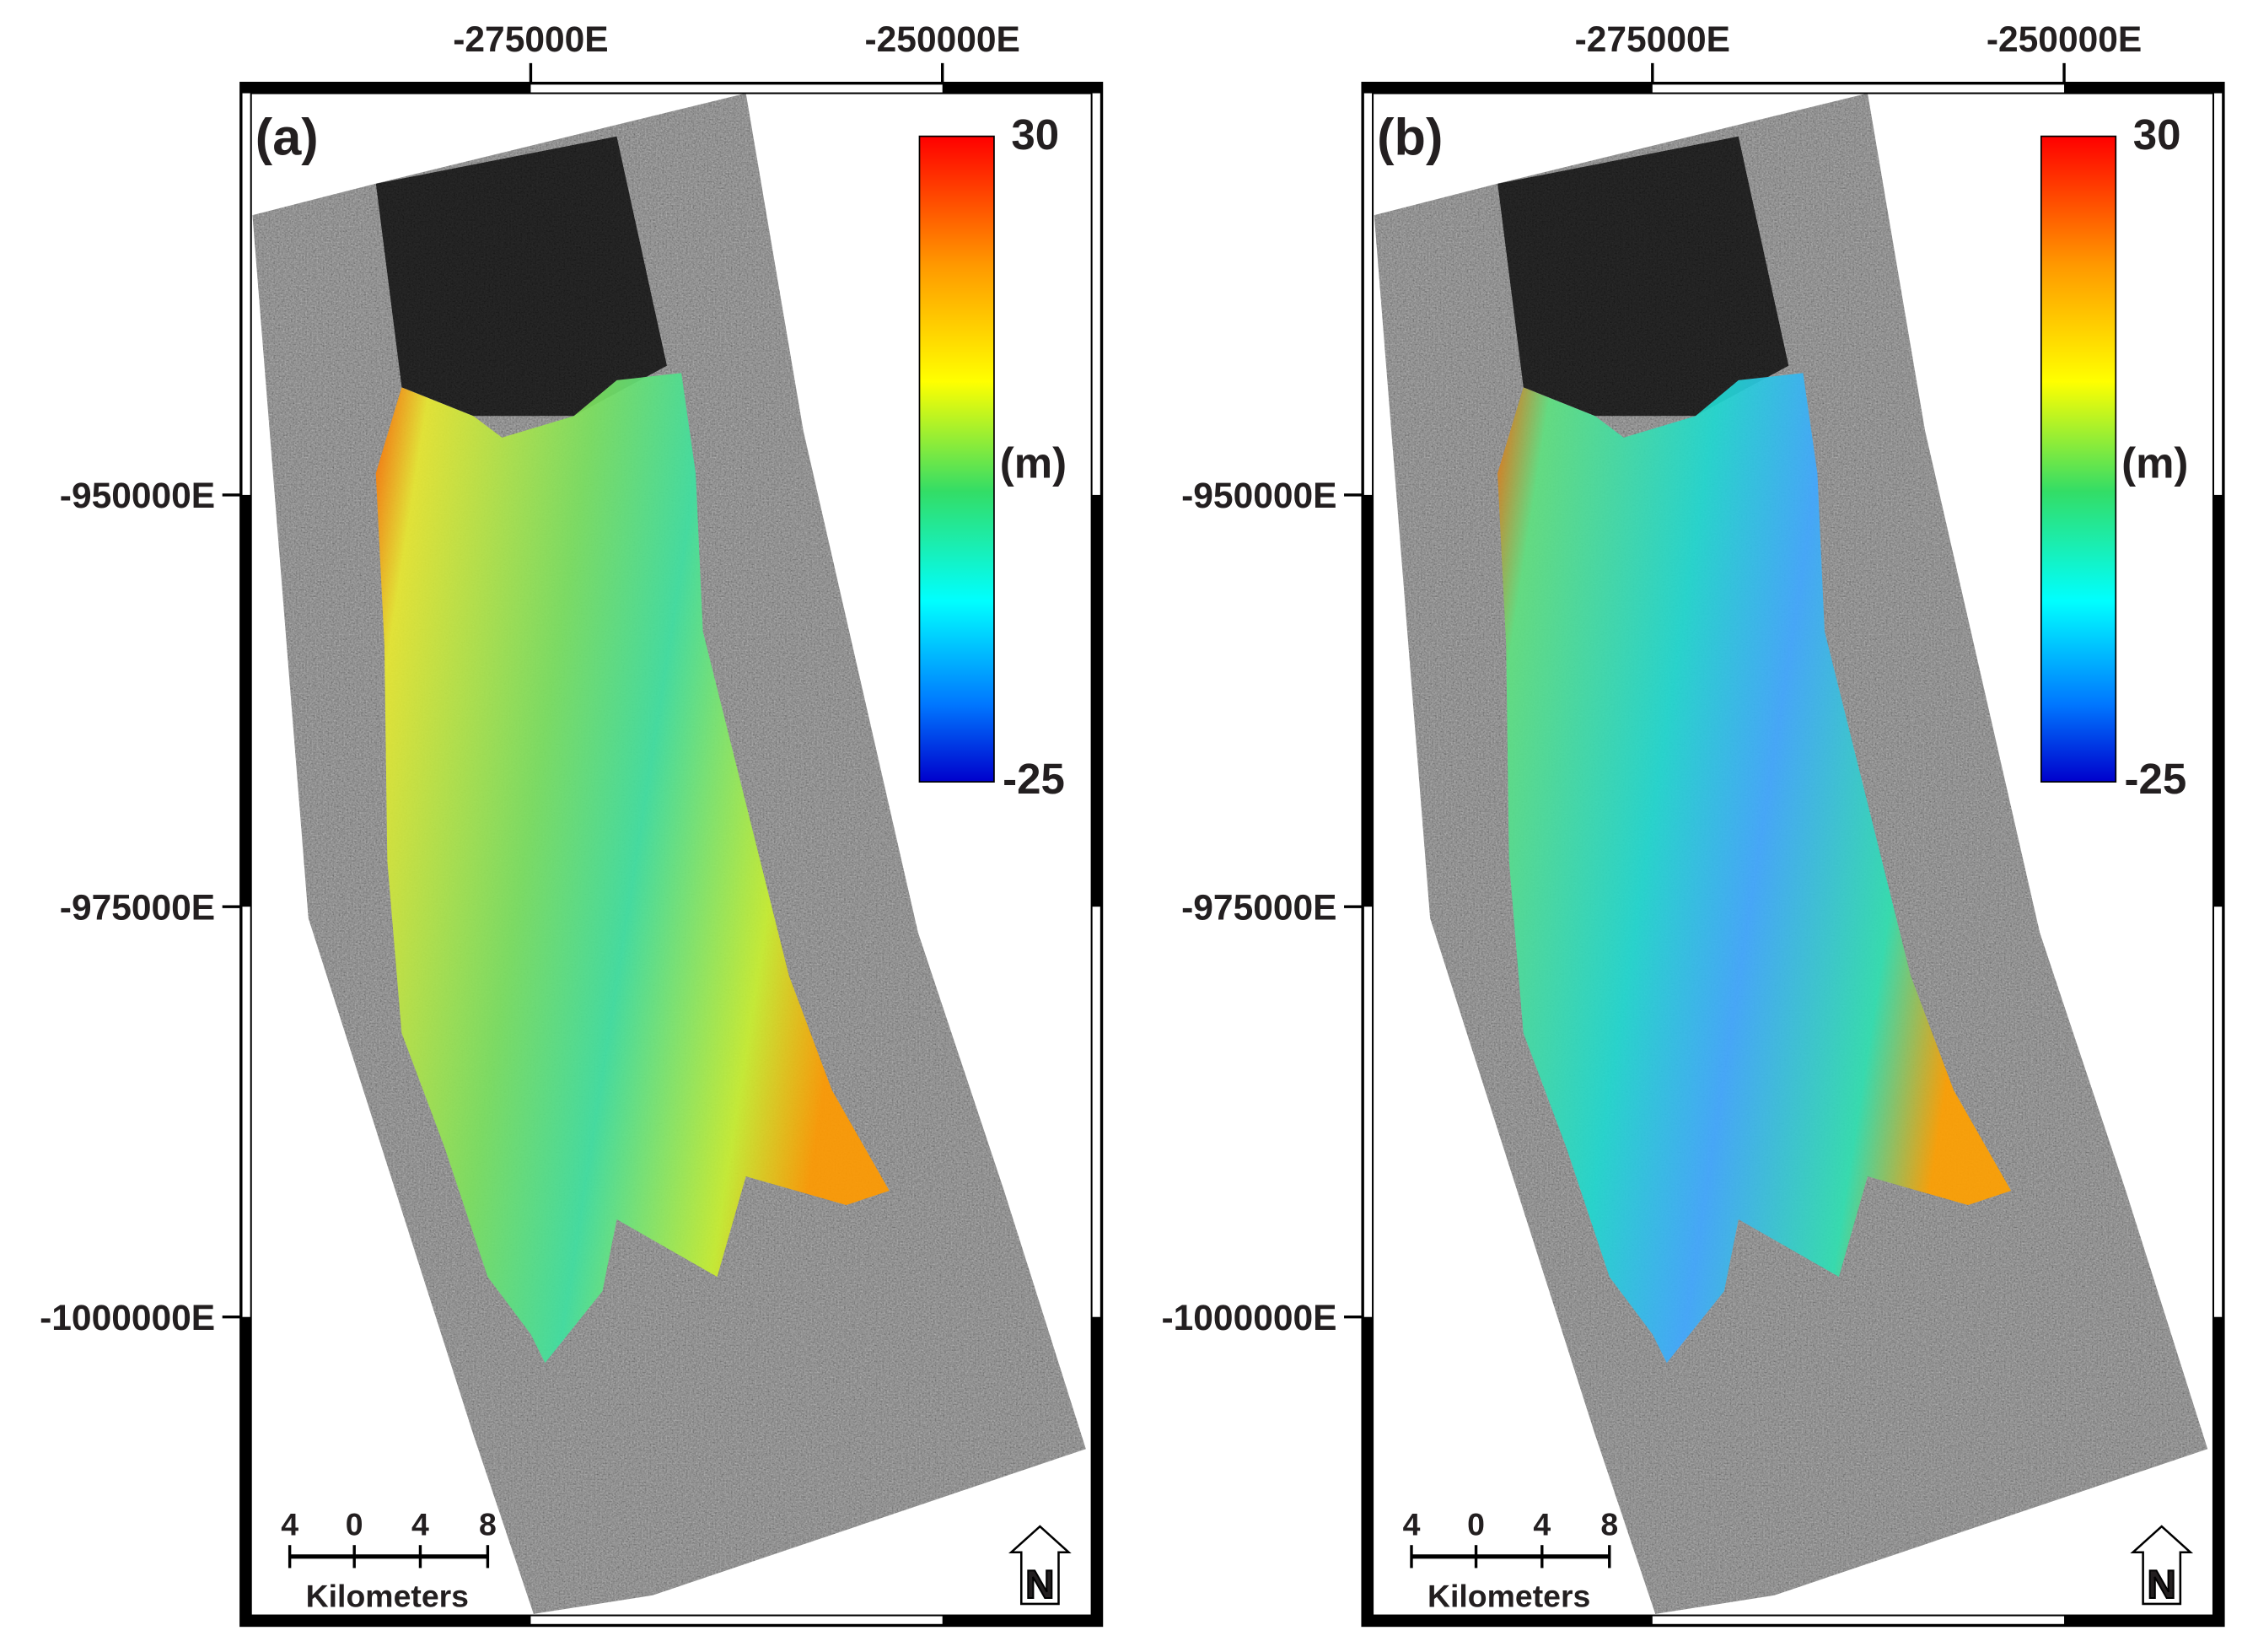 The width and height of the screenshot is (2242, 1652). I want to click on panel-label: (b), so click(1410, 138).